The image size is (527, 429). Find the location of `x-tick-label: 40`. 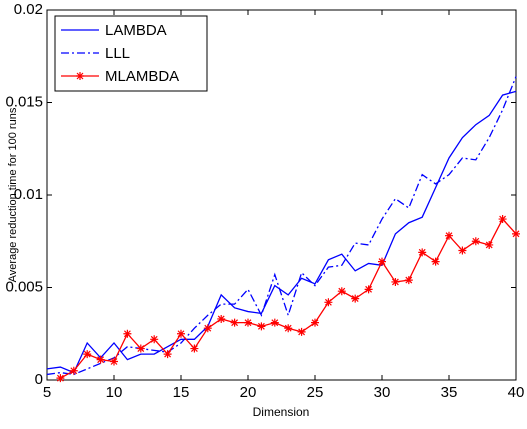

x-tick-label: 40 is located at coordinates (516, 392).